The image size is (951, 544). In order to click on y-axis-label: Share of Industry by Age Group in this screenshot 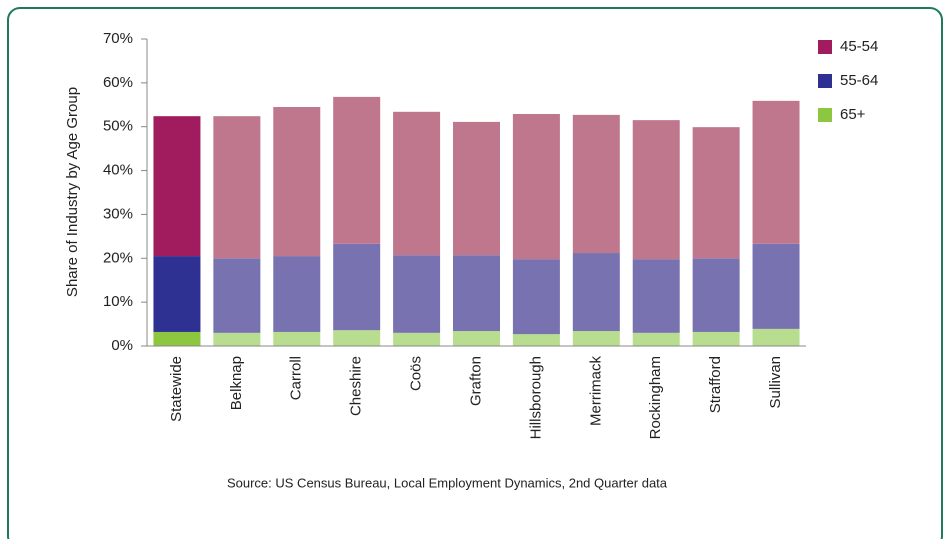, I will do `click(72, 192)`.